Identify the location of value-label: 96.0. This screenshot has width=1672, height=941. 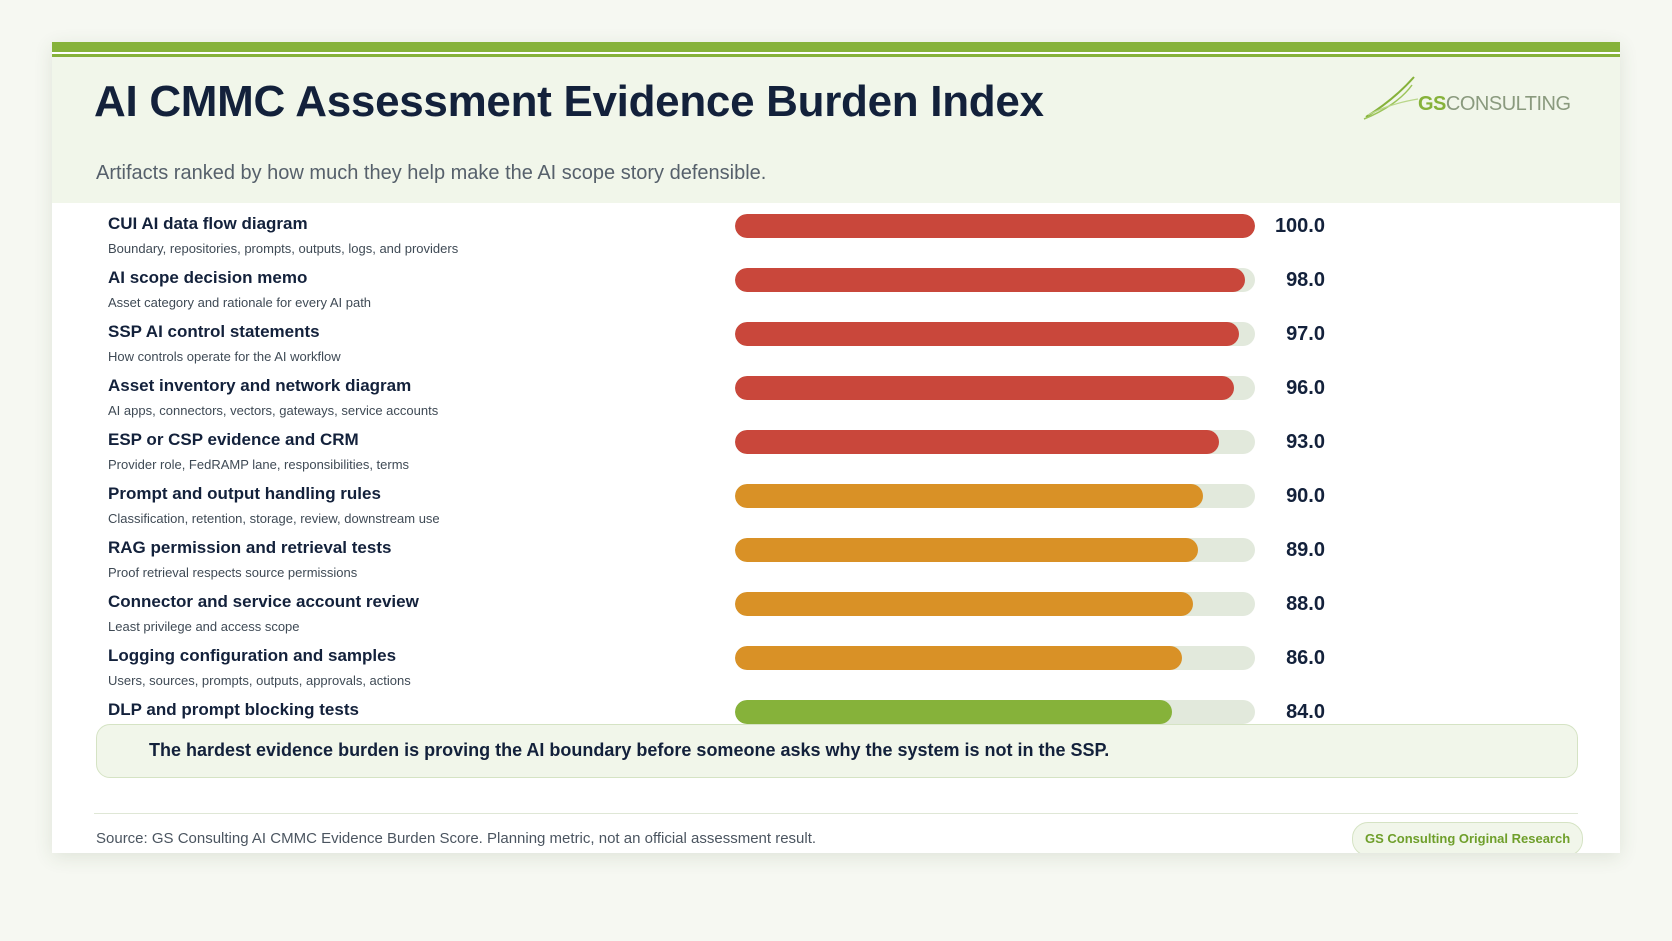
(1305, 388).